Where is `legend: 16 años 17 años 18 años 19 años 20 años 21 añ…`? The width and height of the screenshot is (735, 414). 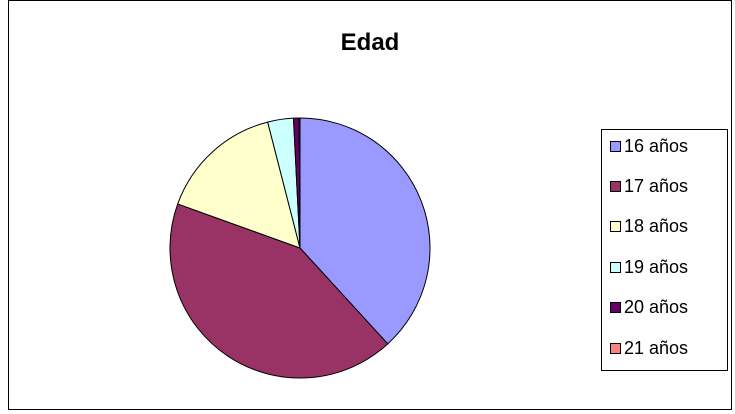 legend: 16 años 17 años 18 años 19 años 20 años 21 añ… is located at coordinates (664, 250).